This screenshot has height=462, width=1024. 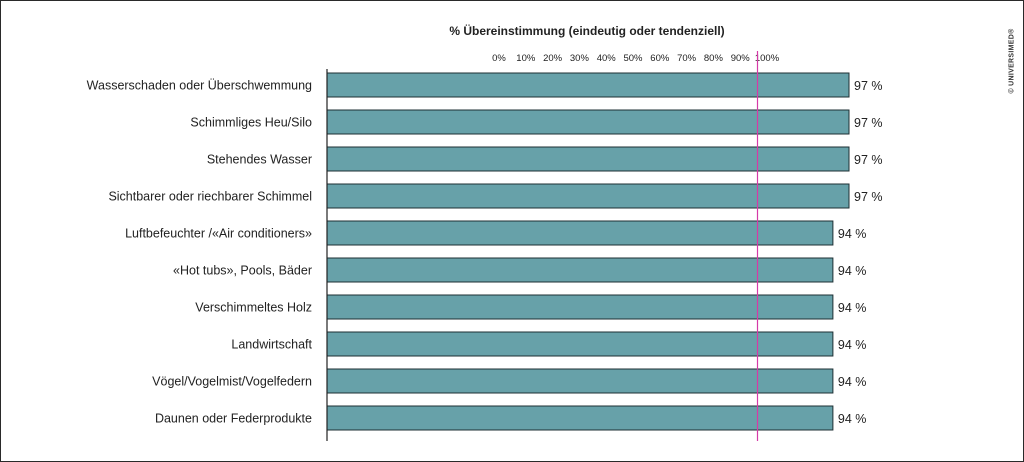 What do you see at coordinates (526, 58) in the screenshot?
I see `tick-label: 10%` at bounding box center [526, 58].